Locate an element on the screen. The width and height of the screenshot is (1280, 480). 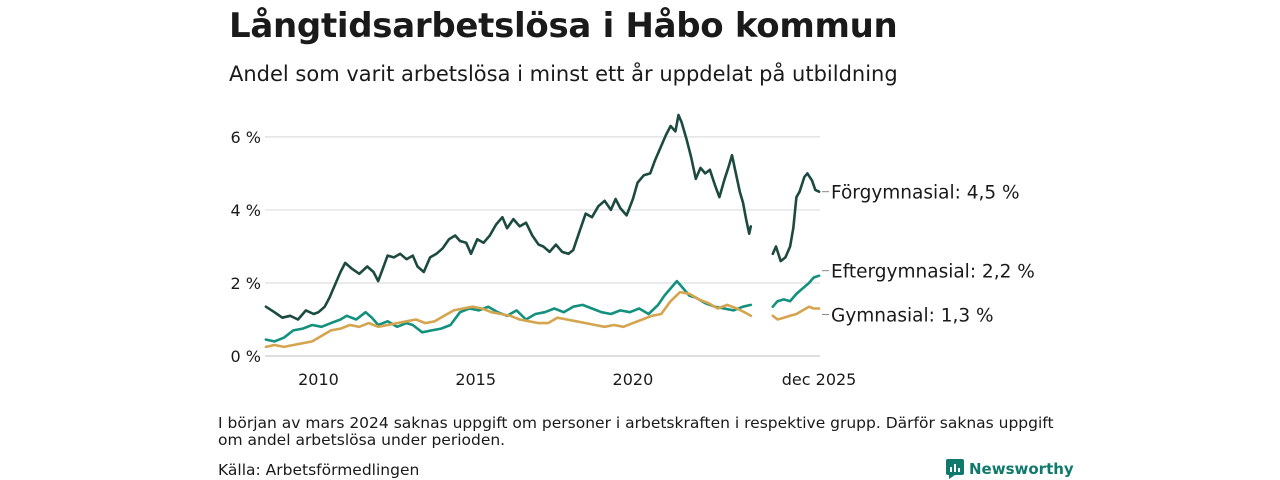
series-line-gymnasial-efter-avbrott- is located at coordinates (796, 313).